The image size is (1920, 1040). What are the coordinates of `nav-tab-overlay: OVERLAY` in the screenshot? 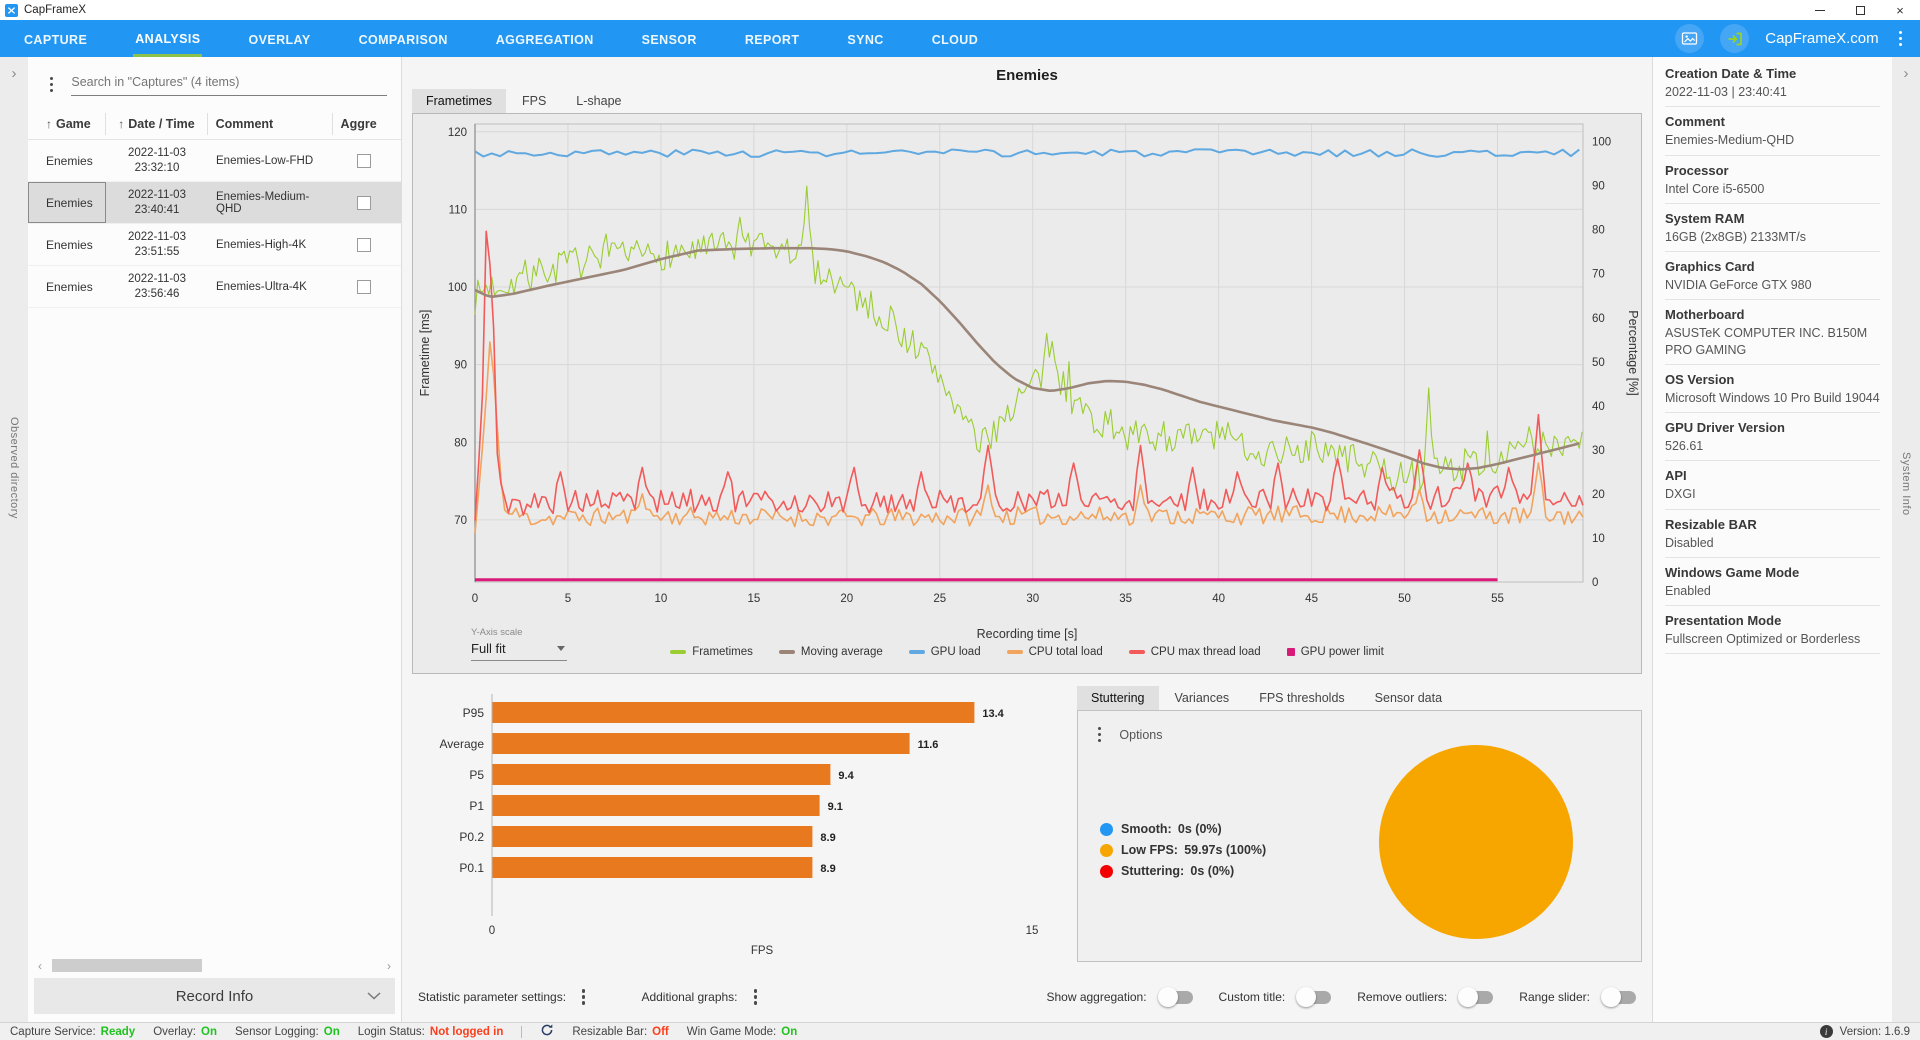 It's located at (279, 40).